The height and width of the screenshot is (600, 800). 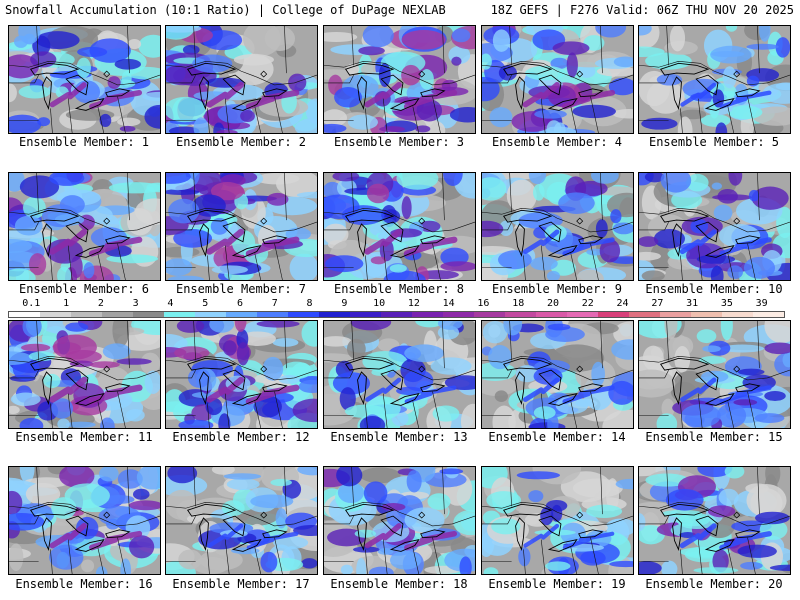 I want to click on colorbar-tick-label: 7, so click(x=274, y=303).